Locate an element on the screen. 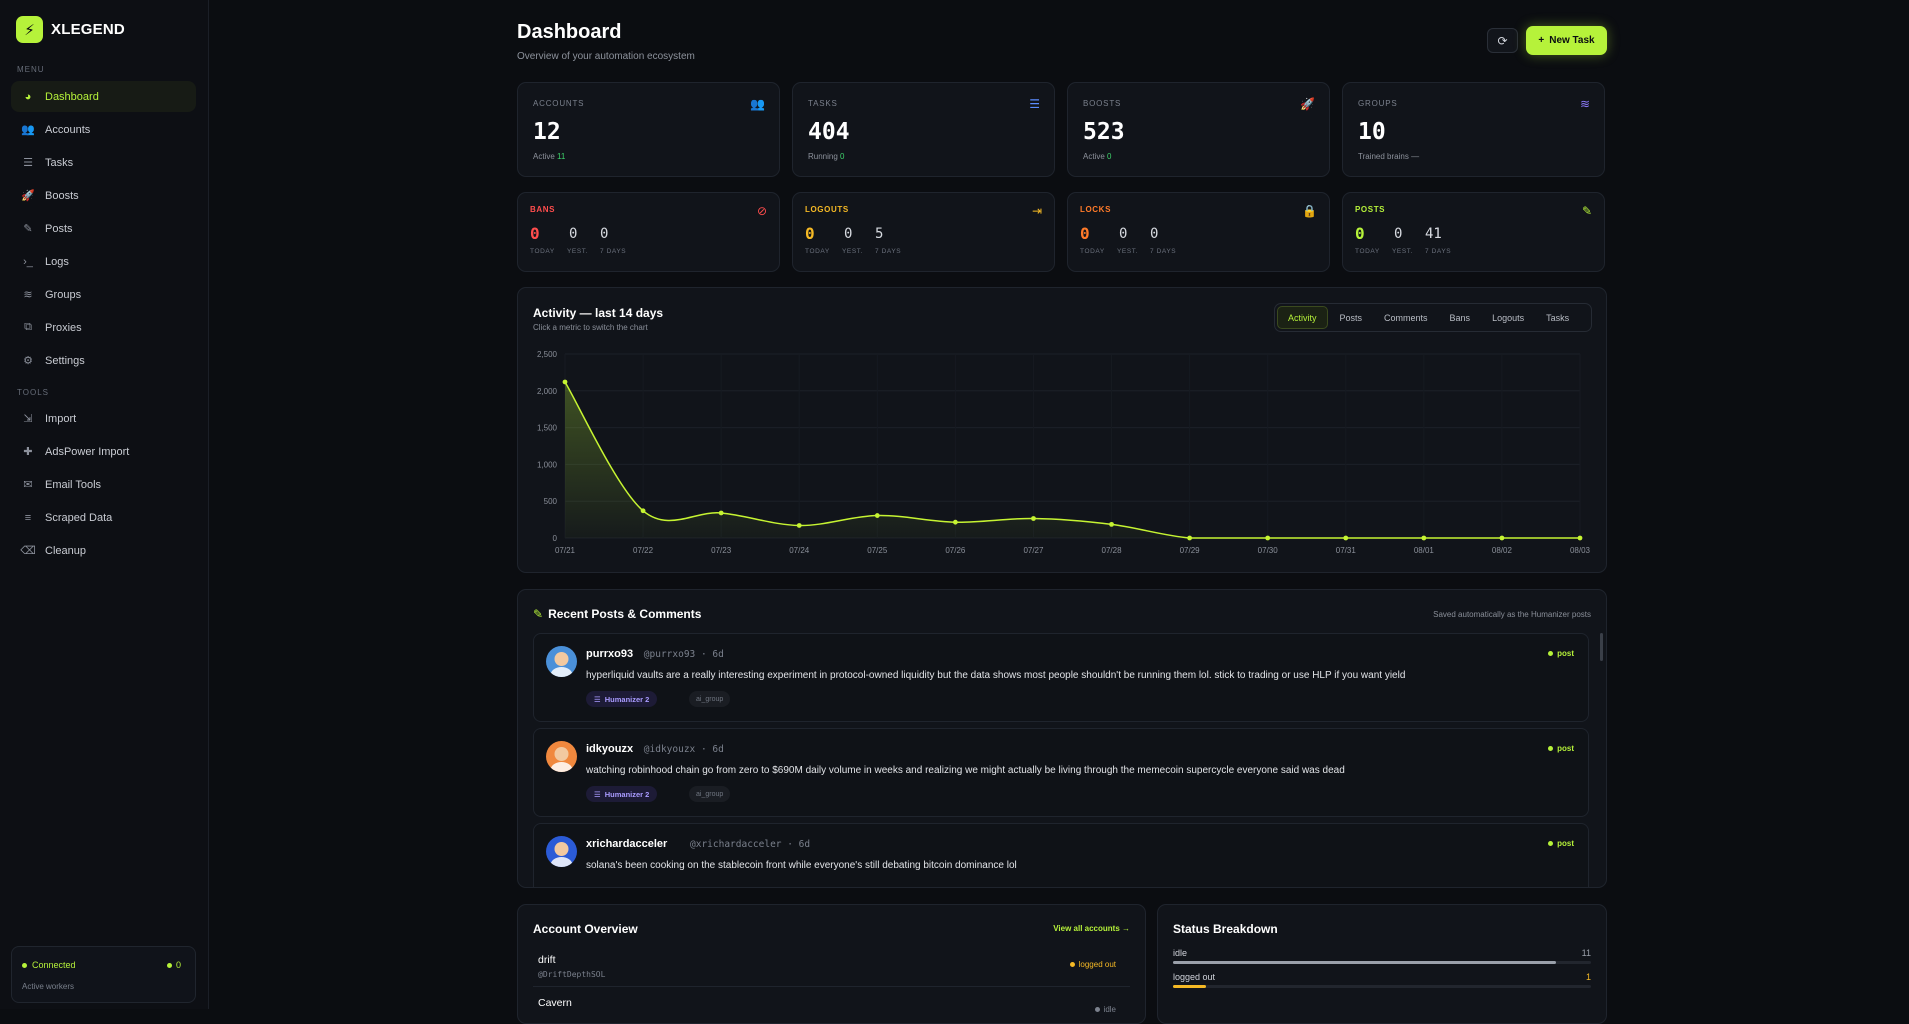 The width and height of the screenshot is (1909, 1024). metric-card-logouts: LOGOUTS ⇥ 0 0 5 TODAY YEST. 7 DAYS is located at coordinates (923, 232).